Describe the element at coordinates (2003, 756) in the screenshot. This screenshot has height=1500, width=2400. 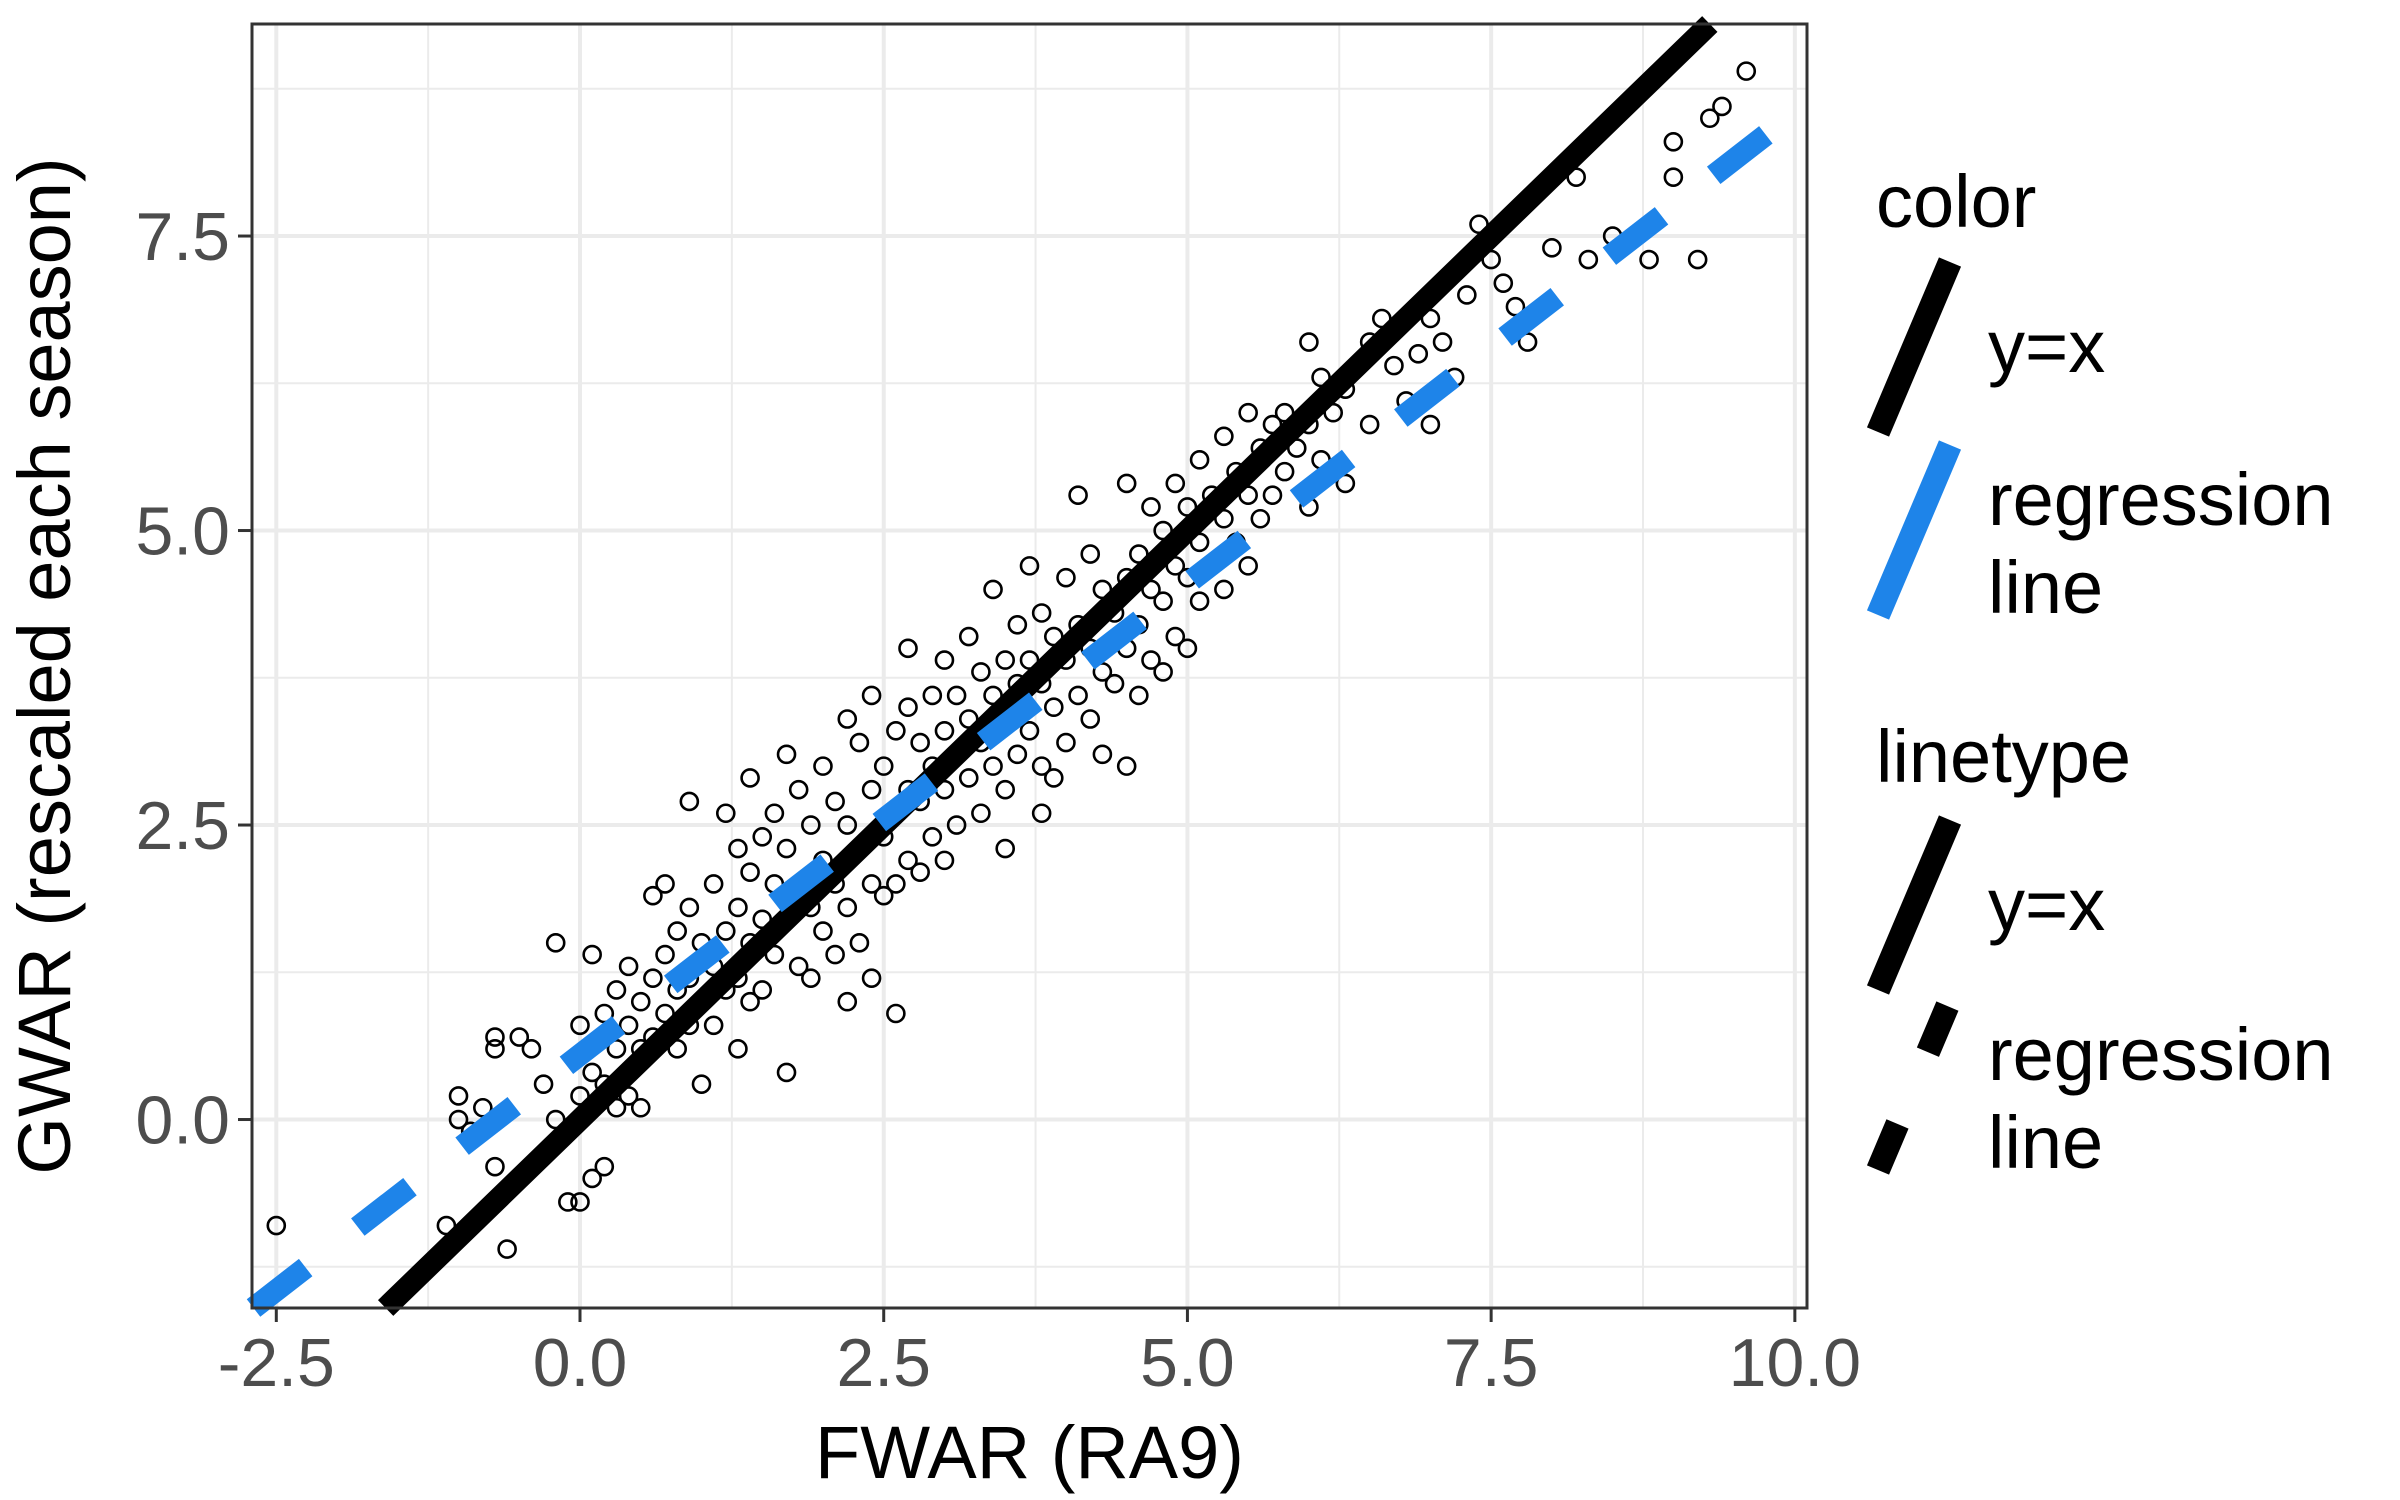
I see `legend-title-linetype: linetype` at that location.